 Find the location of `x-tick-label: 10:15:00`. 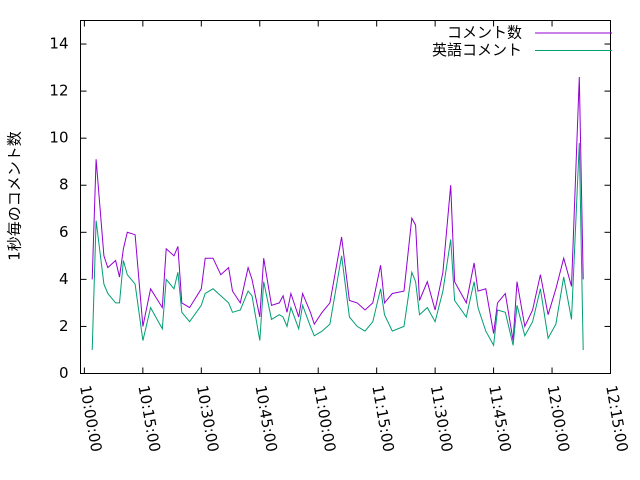

x-tick-label: 10:15:00 is located at coordinates (148, 418).